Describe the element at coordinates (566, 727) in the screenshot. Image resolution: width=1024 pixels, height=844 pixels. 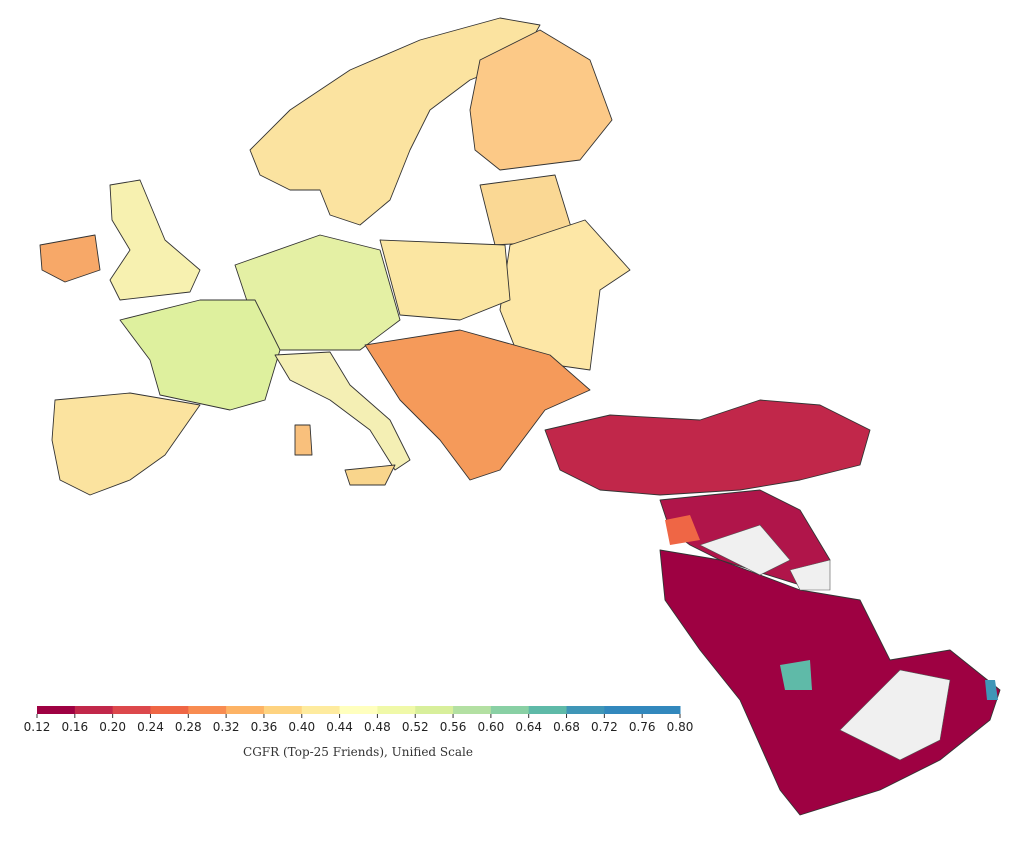
I see `colorbar-tick-label: 0.68` at that location.